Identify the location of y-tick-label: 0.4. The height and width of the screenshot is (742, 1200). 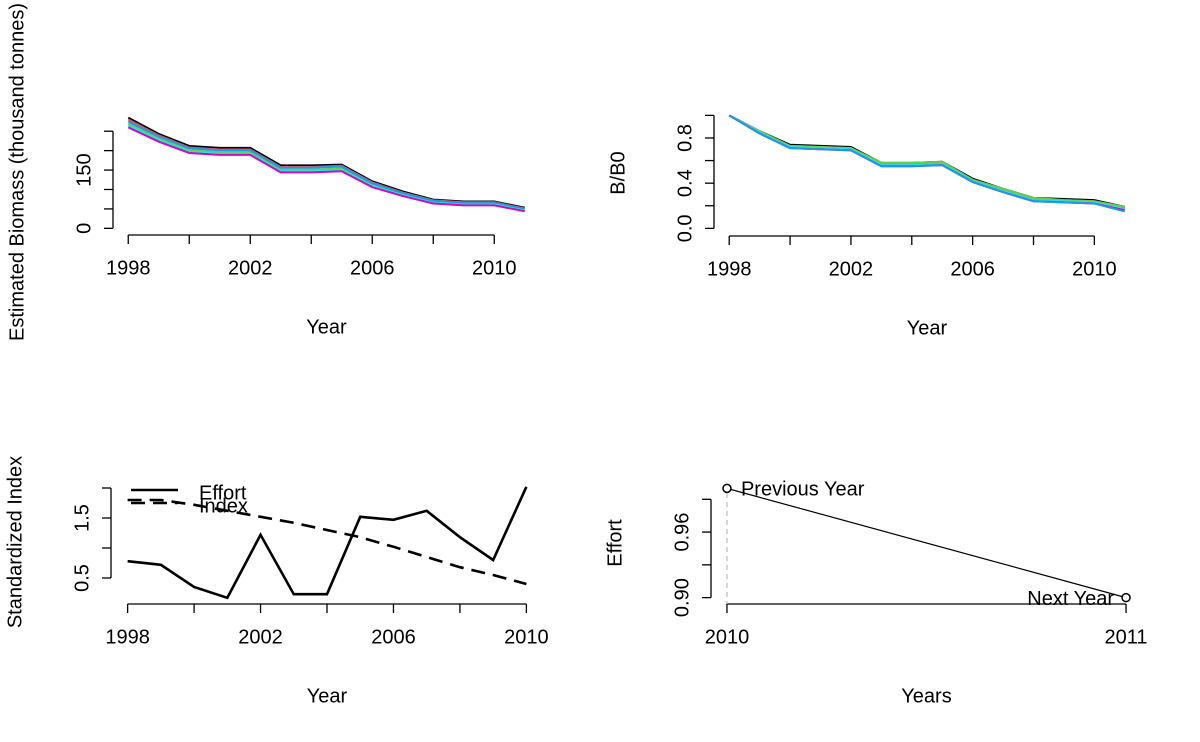
(685, 183).